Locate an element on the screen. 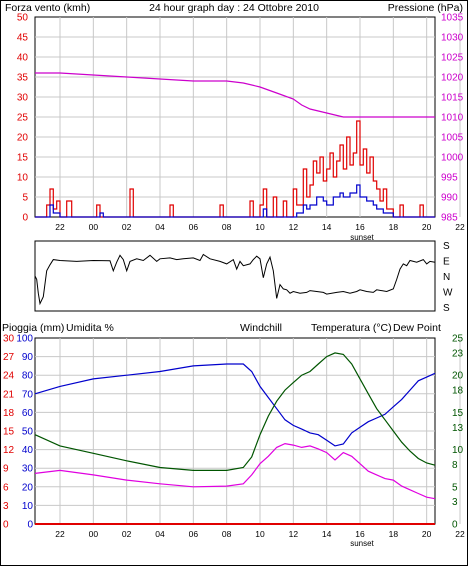 The height and width of the screenshot is (571, 468). pressure-line is located at coordinates (235, 95).